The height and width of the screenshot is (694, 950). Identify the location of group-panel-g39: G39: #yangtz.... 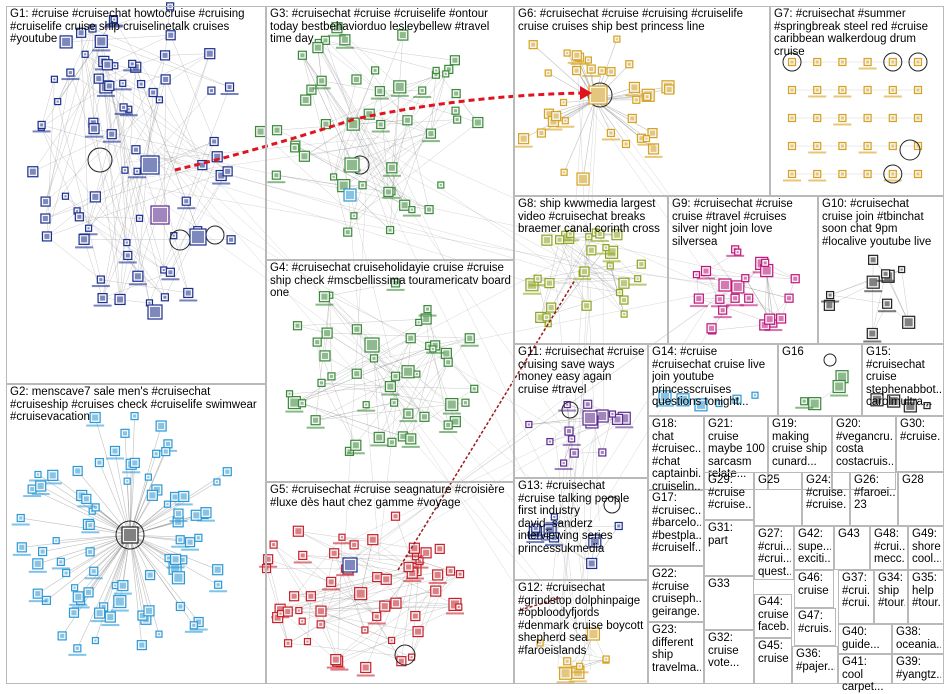
(918, 669).